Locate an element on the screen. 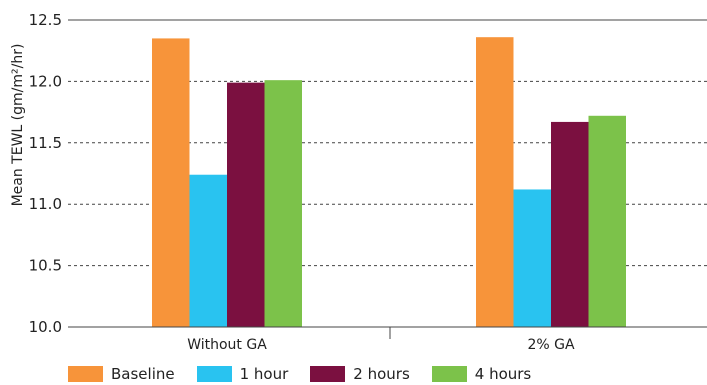 This screenshot has height=385, width=707. y-tick-label: 10.0 is located at coordinates (45, 327).